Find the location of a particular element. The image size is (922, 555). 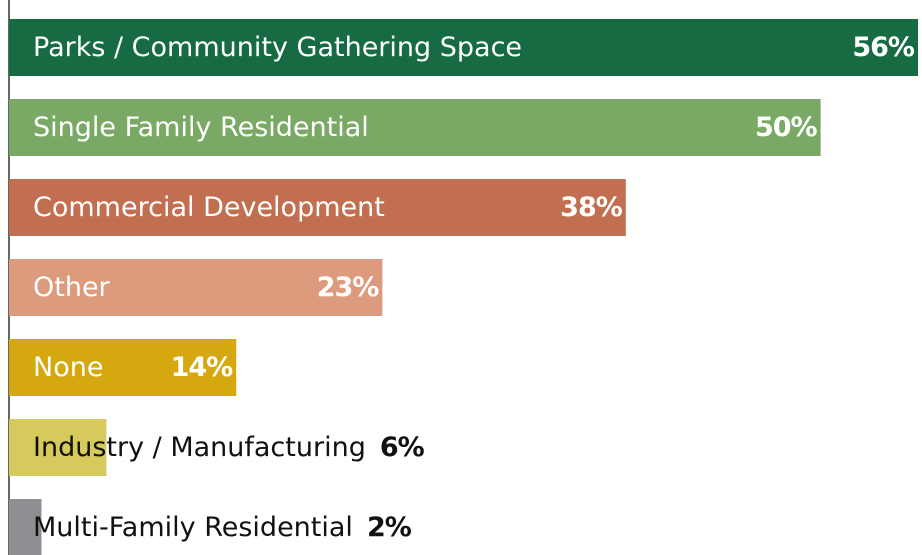

category-label: Commercial Development is located at coordinates (209, 207).